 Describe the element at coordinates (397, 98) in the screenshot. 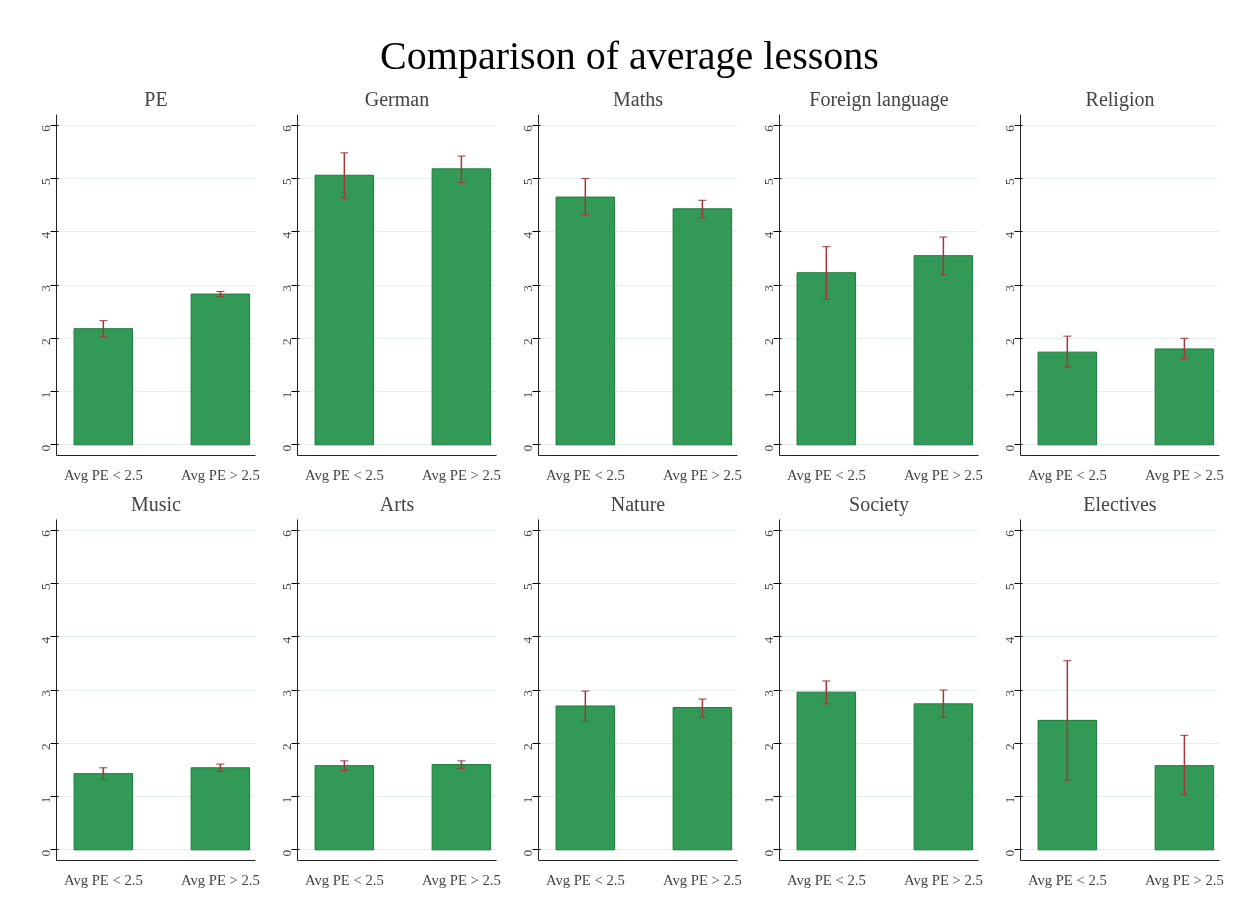

I see `chart-title: German` at that location.